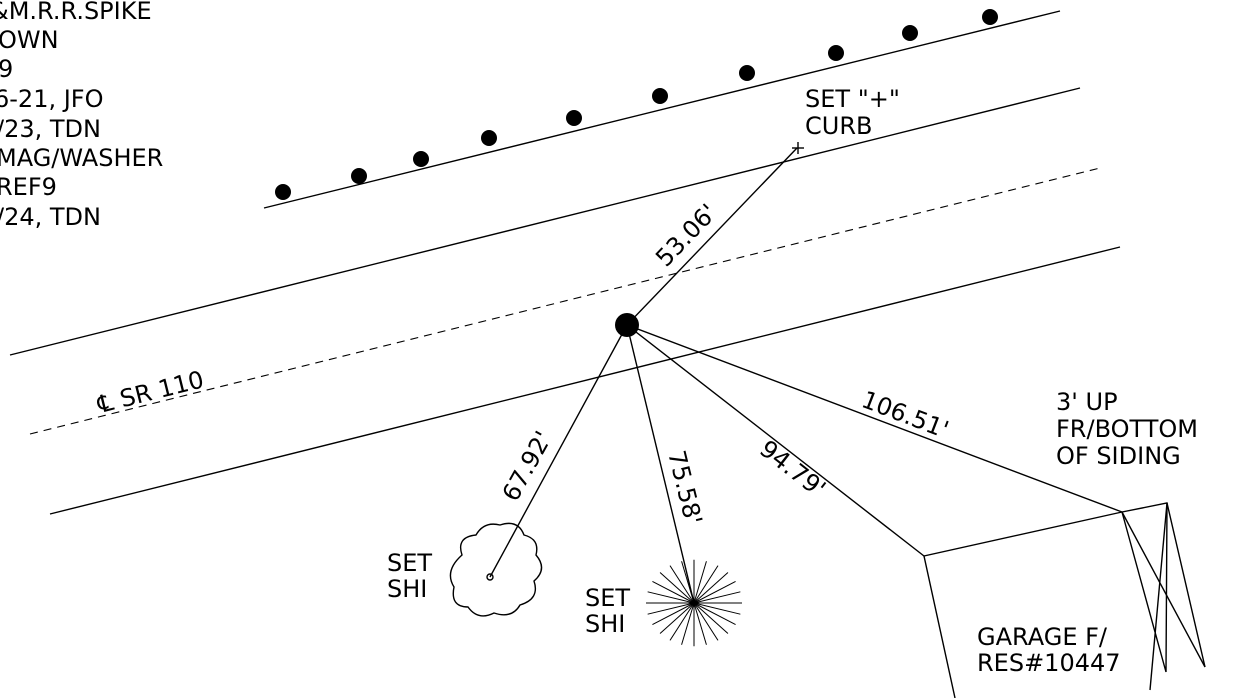  I want to click on siding-label-line-2: FR/BOTTOM, so click(1127, 429).